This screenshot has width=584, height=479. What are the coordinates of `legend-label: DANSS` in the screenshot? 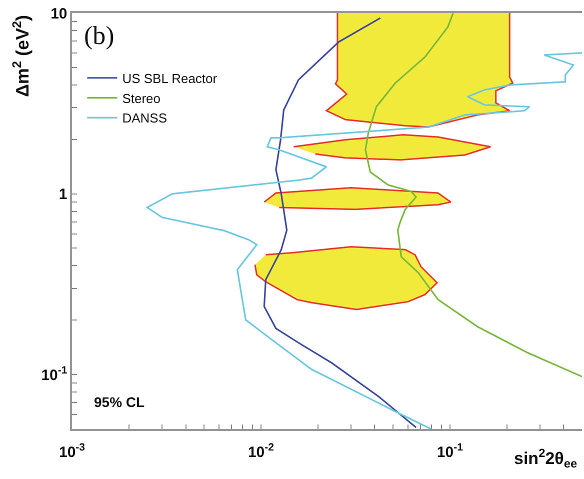 It's located at (145, 118).